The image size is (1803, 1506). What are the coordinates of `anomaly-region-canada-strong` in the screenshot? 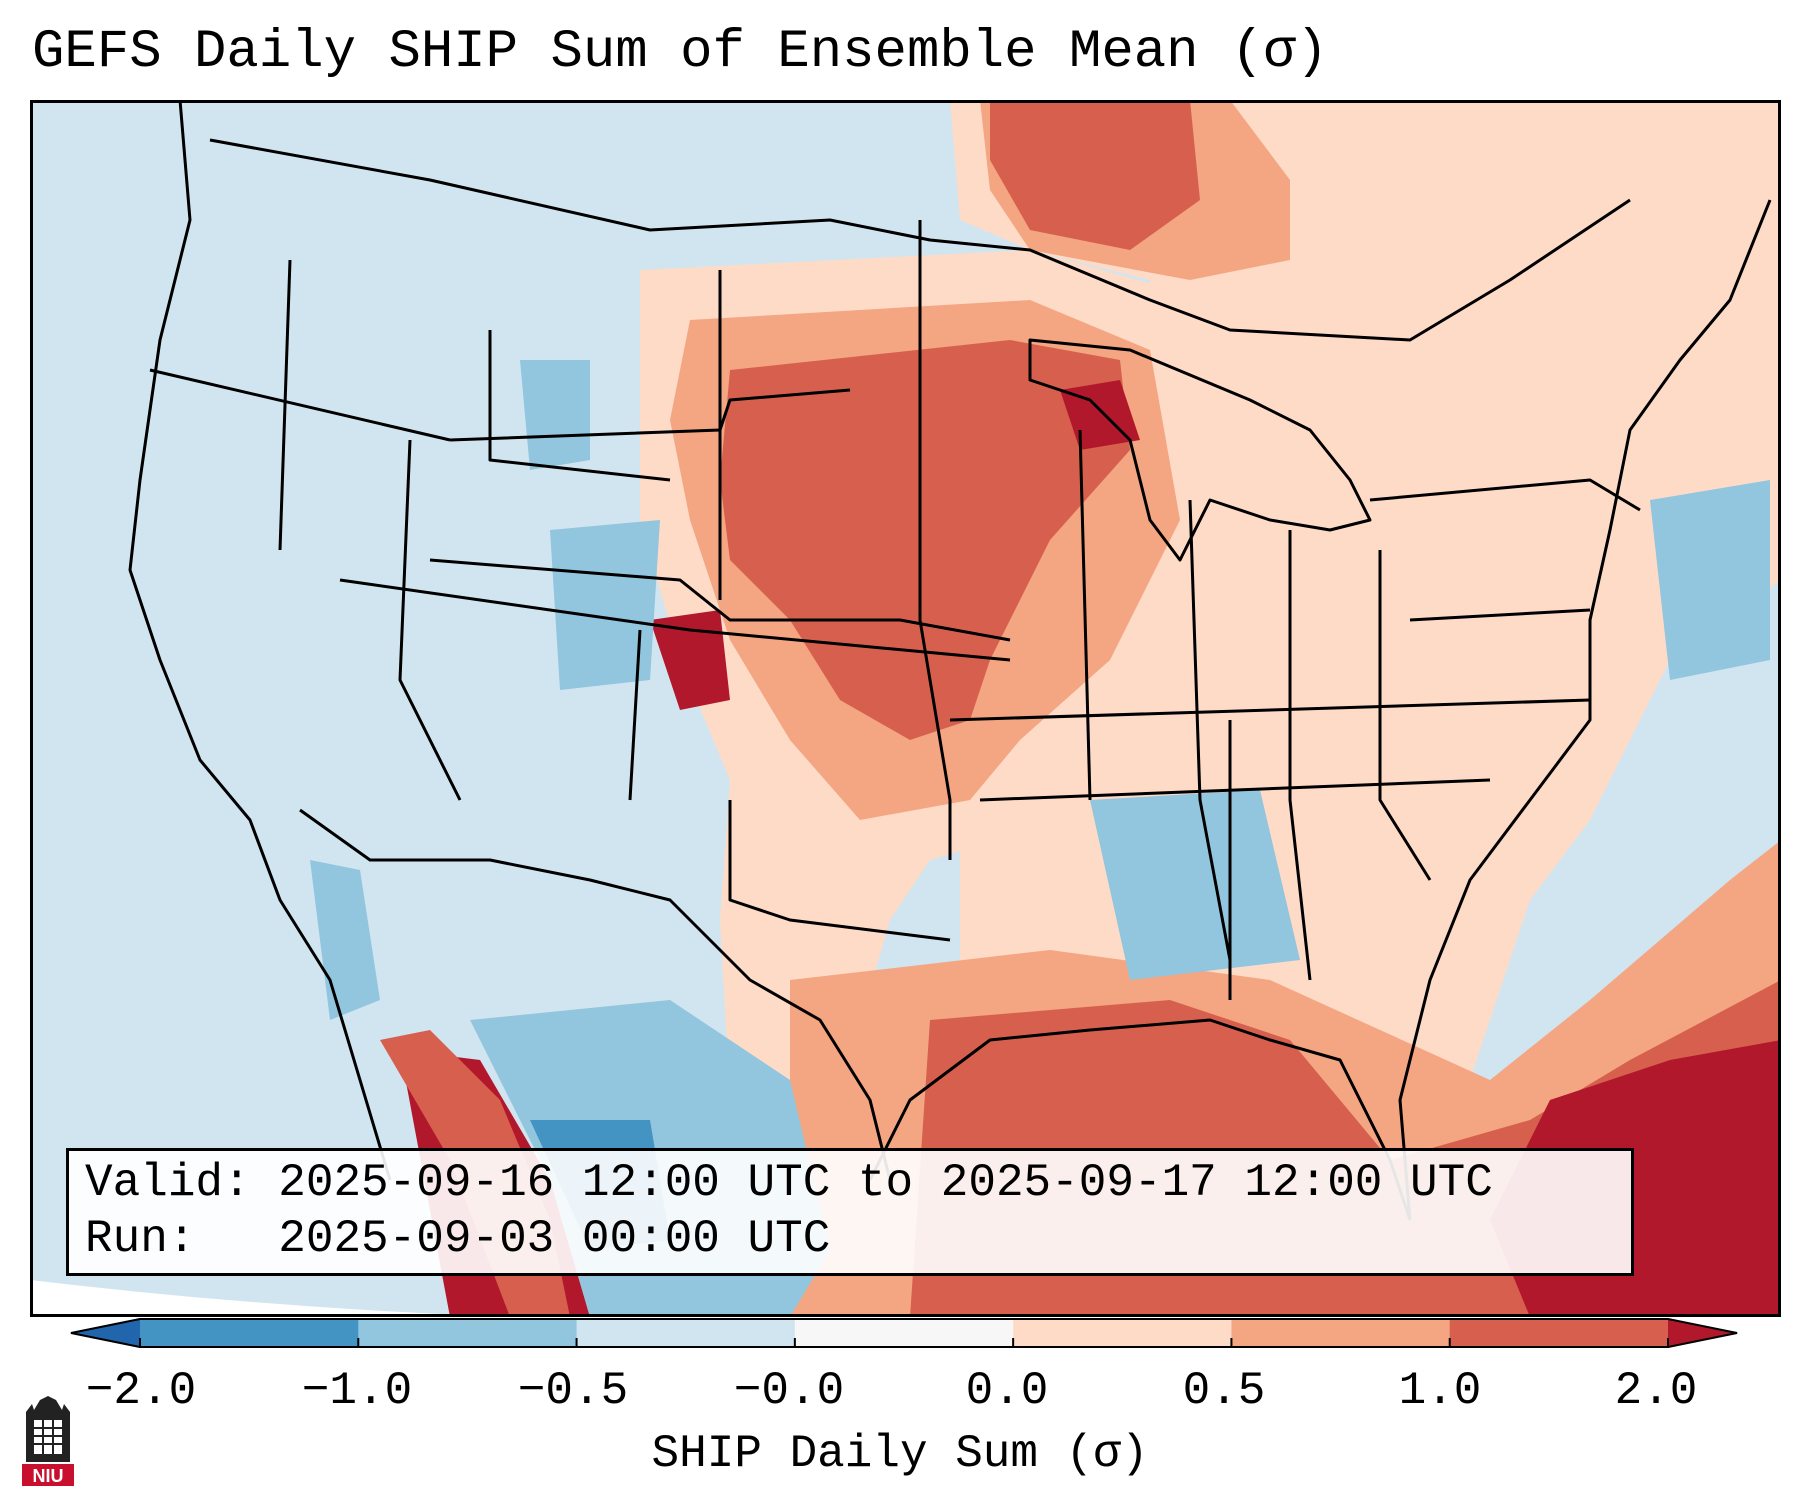 It's located at (1095, 175).